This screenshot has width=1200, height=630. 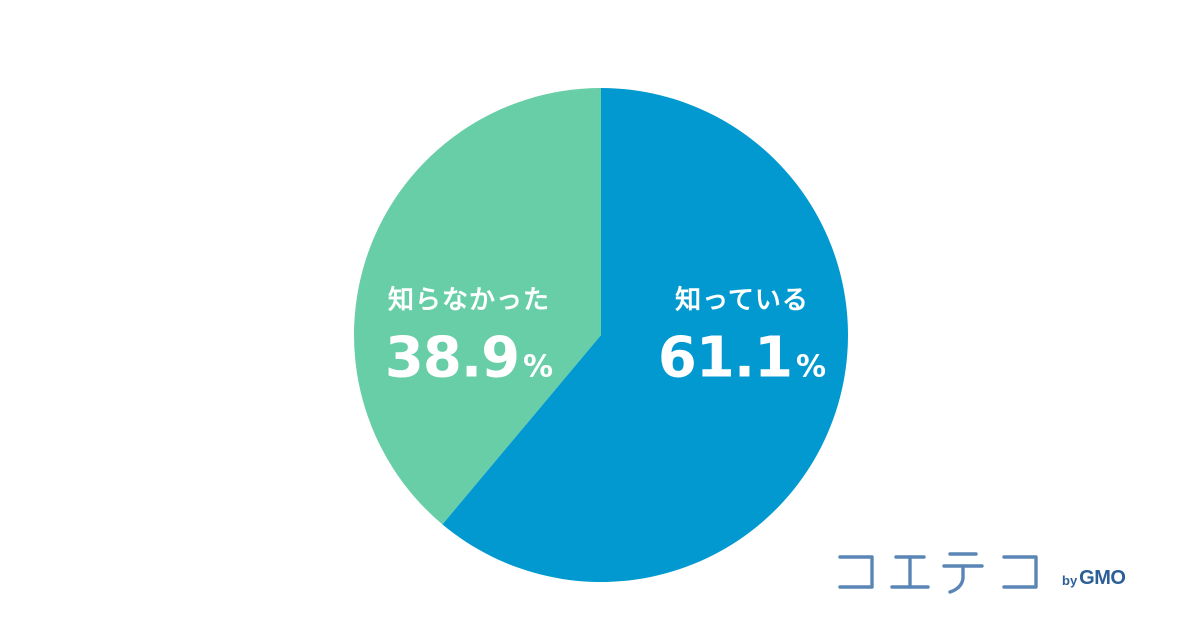 What do you see at coordinates (811, 367) in the screenshot?
I see `slice-unit-known: %` at bounding box center [811, 367].